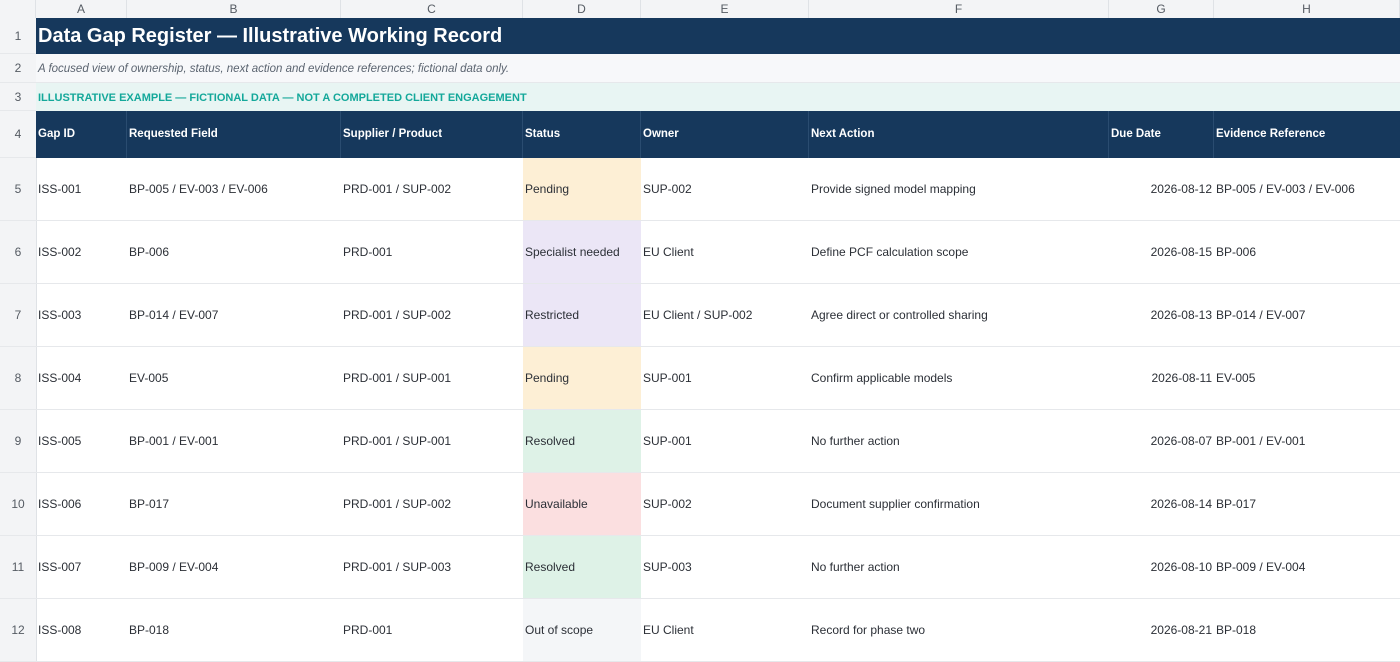  What do you see at coordinates (1236, 378) in the screenshot?
I see `evidence-reference-cell: EV-005` at bounding box center [1236, 378].